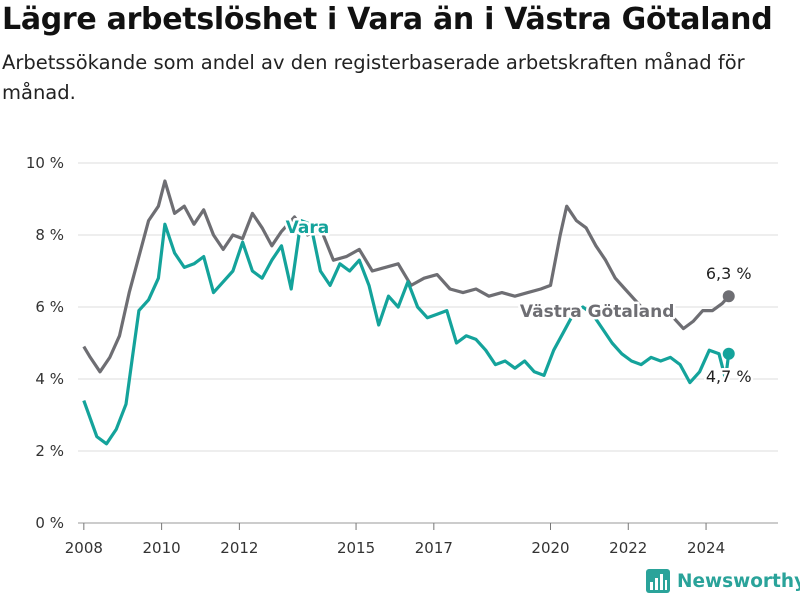 The width and height of the screenshot is (800, 600). I want to click on series-label-vara: Vara, so click(308, 228).